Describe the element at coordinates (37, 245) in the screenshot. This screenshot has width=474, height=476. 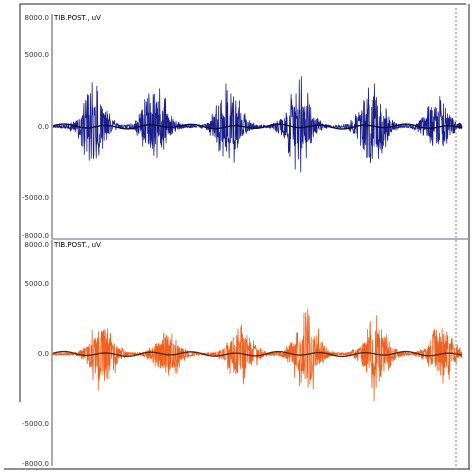
I see `channel-2-tick-8000: 8000.0` at that location.